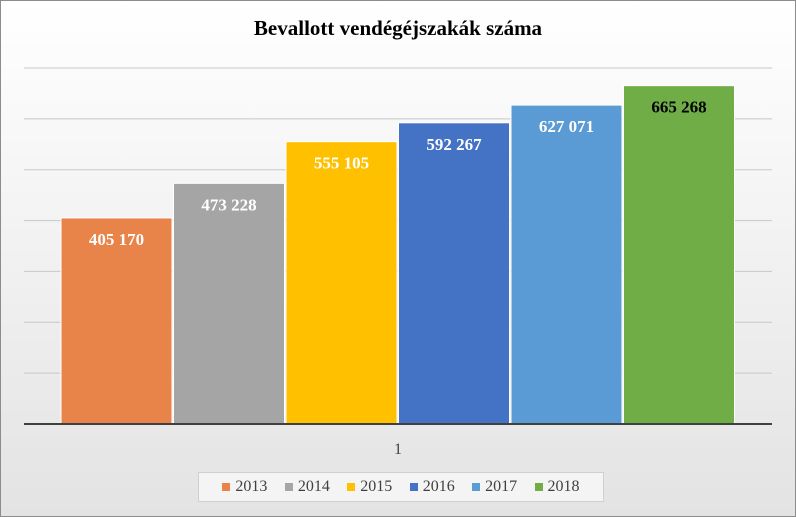  I want to click on legend-label: 2013, so click(251, 486).